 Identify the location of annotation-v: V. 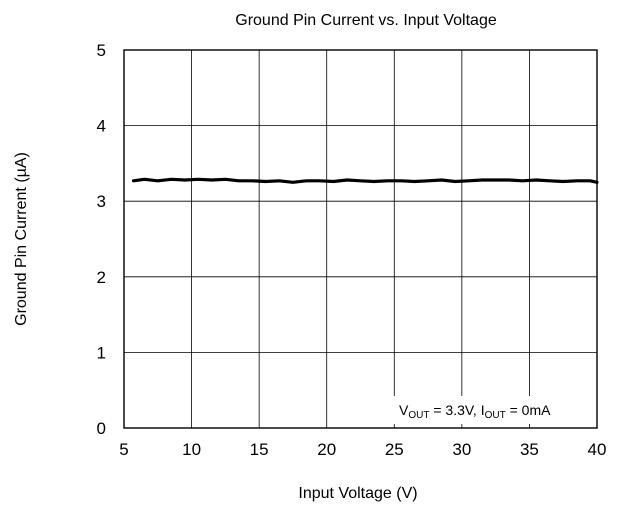
(404, 410).